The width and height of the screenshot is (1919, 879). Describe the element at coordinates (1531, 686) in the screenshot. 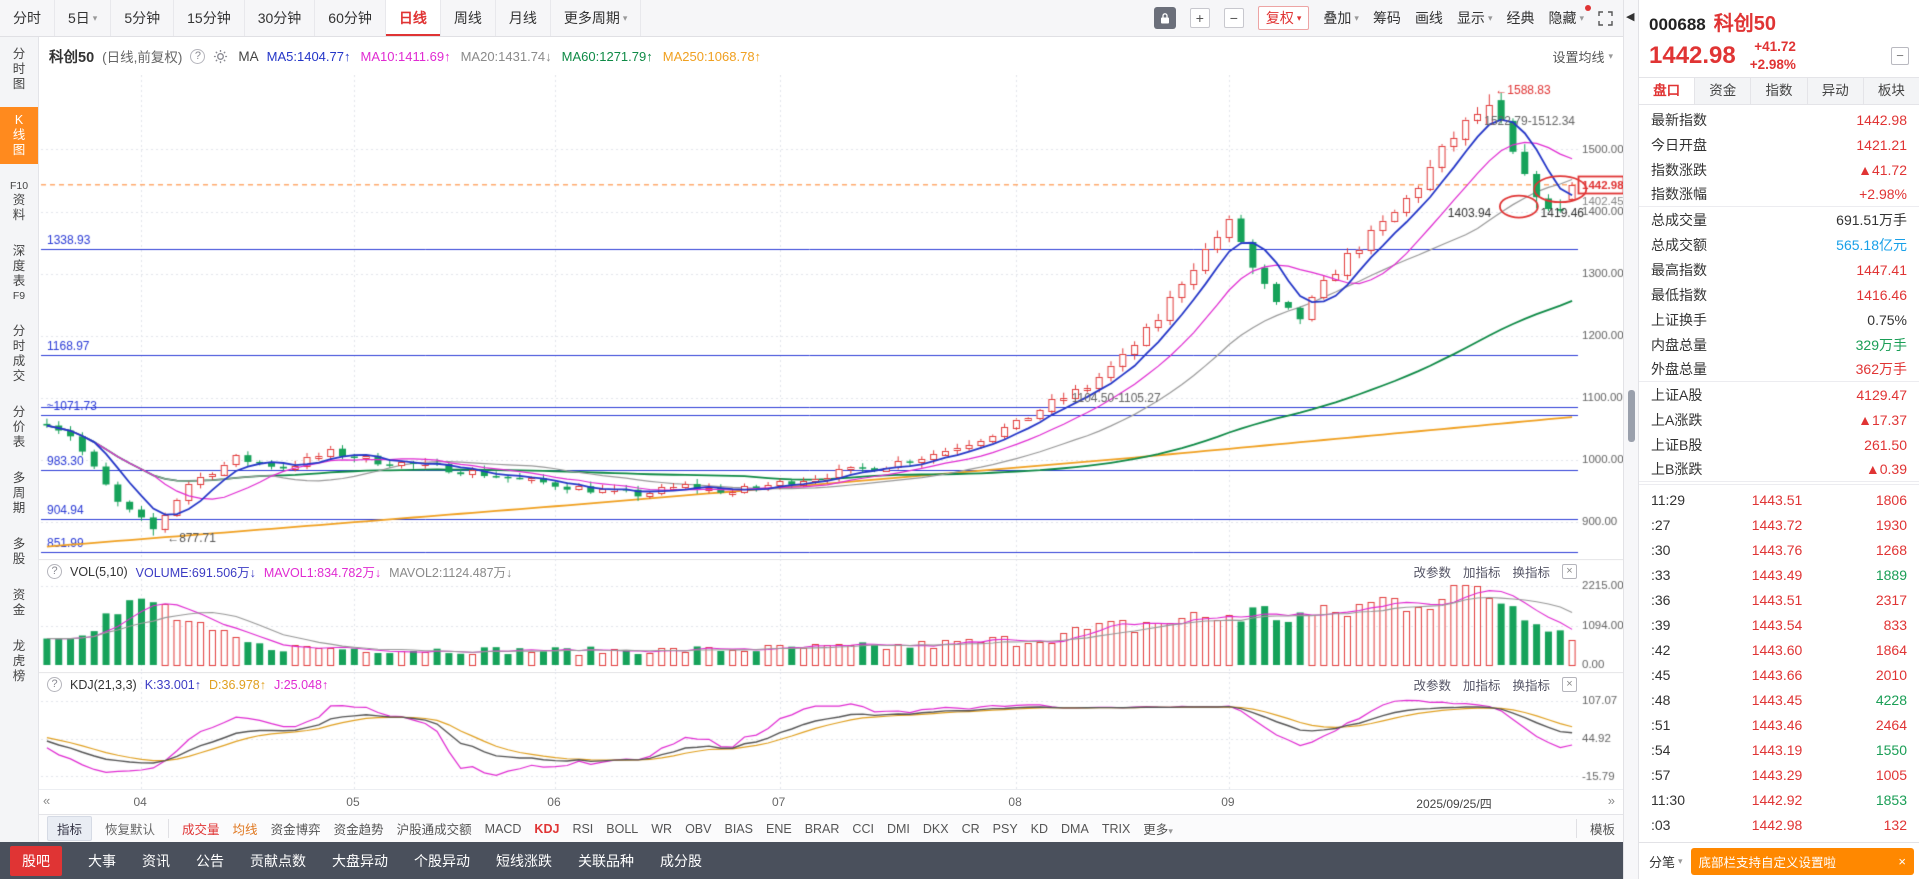

I see `kdj-link-2: 换指标` at that location.